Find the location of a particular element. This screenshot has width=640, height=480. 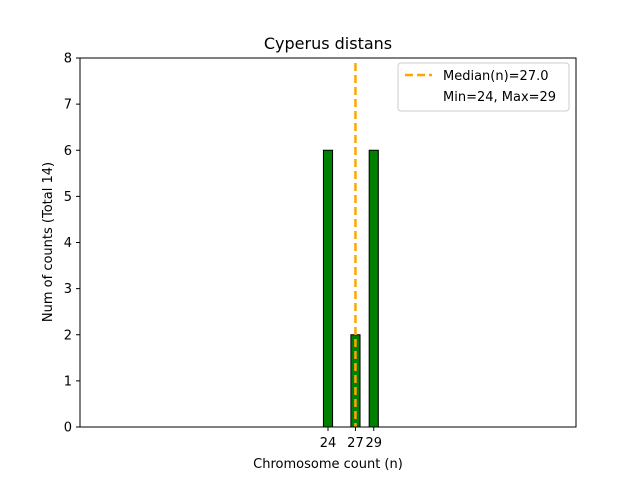

y-tick-label: 0 is located at coordinates (68, 428).